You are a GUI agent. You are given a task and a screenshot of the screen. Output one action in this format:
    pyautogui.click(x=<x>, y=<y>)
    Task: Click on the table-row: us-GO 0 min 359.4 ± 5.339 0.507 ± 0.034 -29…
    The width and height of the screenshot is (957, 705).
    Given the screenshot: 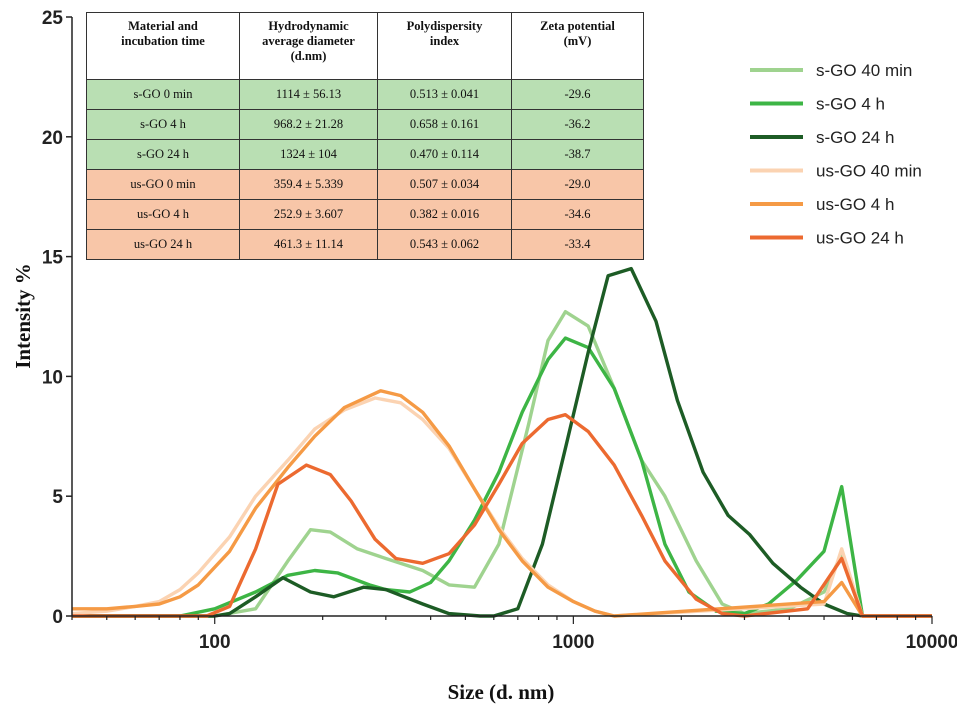 What is the action you would take?
    pyautogui.click(x=365, y=184)
    